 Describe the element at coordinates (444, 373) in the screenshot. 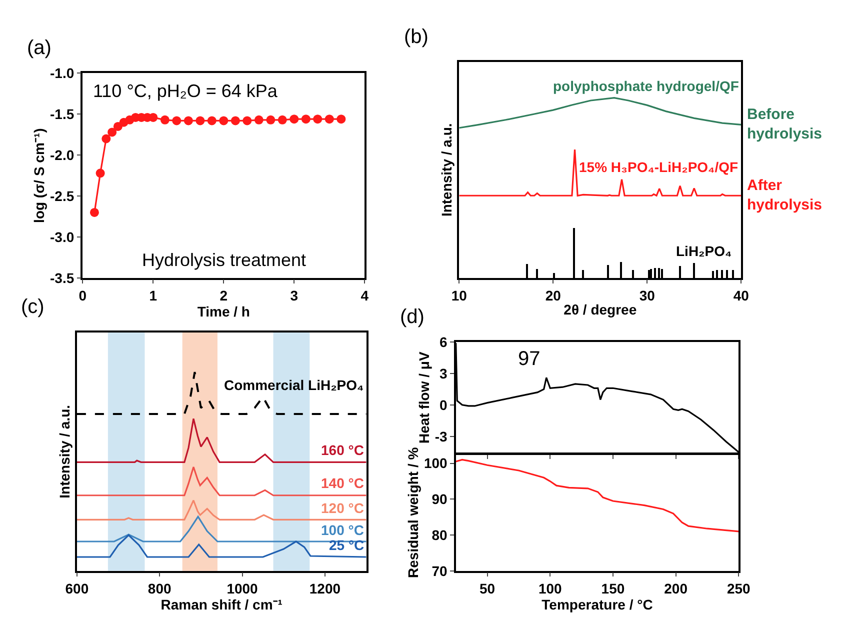

I see `y-tick-label: 3` at that location.